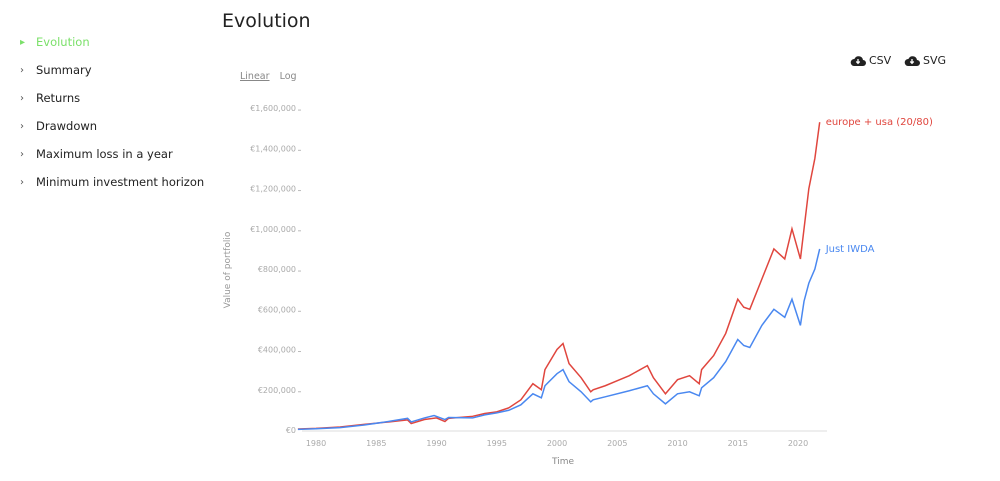  Describe the element at coordinates (64, 70) in the screenshot. I see `nav-label: Summary` at that location.